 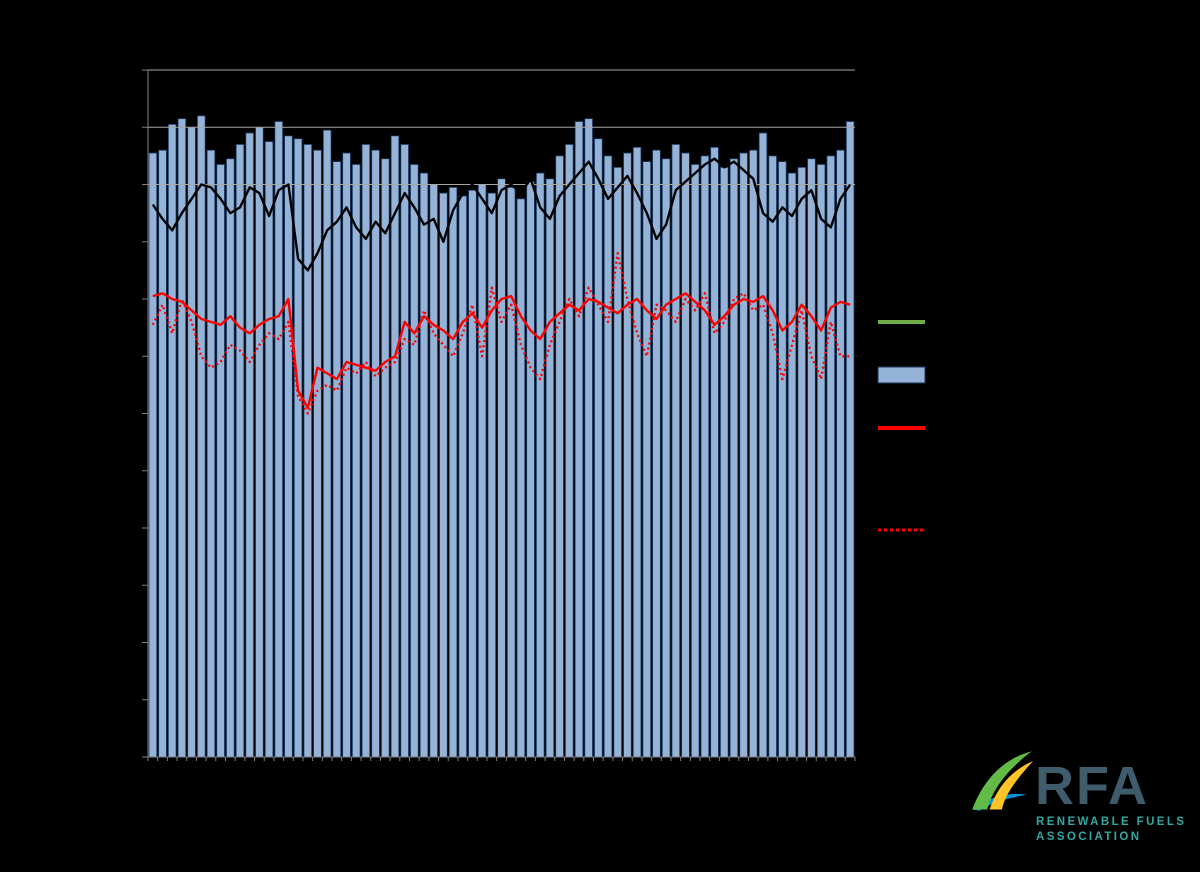 What do you see at coordinates (901, 375) in the screenshot?
I see `blue-bar-key` at bounding box center [901, 375].